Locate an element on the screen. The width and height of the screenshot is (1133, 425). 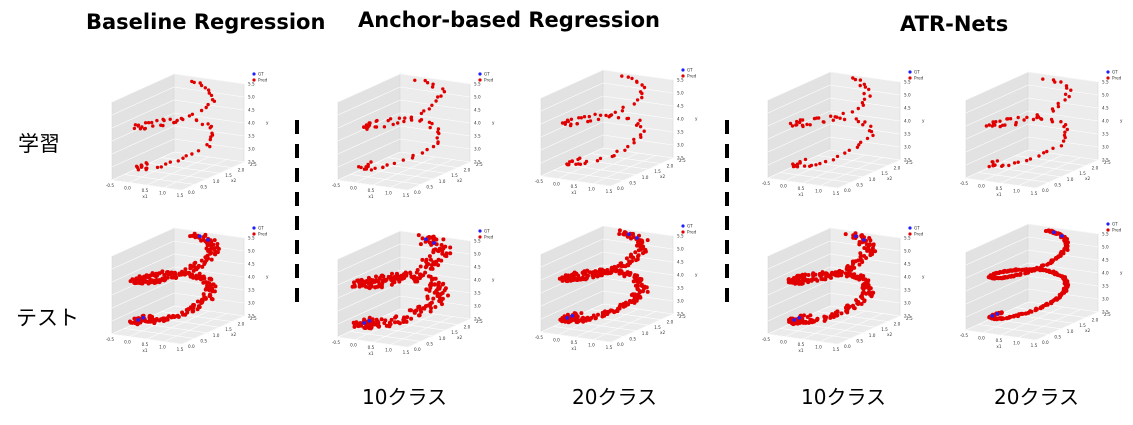
x1-tick-label: 1.0 is located at coordinates (162, 193).